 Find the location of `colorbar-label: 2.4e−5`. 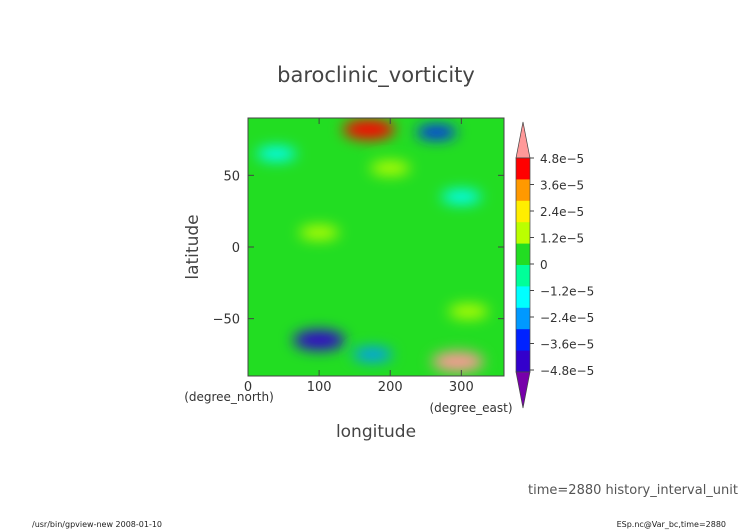

colorbar-label: 2.4e−5 is located at coordinates (562, 212).